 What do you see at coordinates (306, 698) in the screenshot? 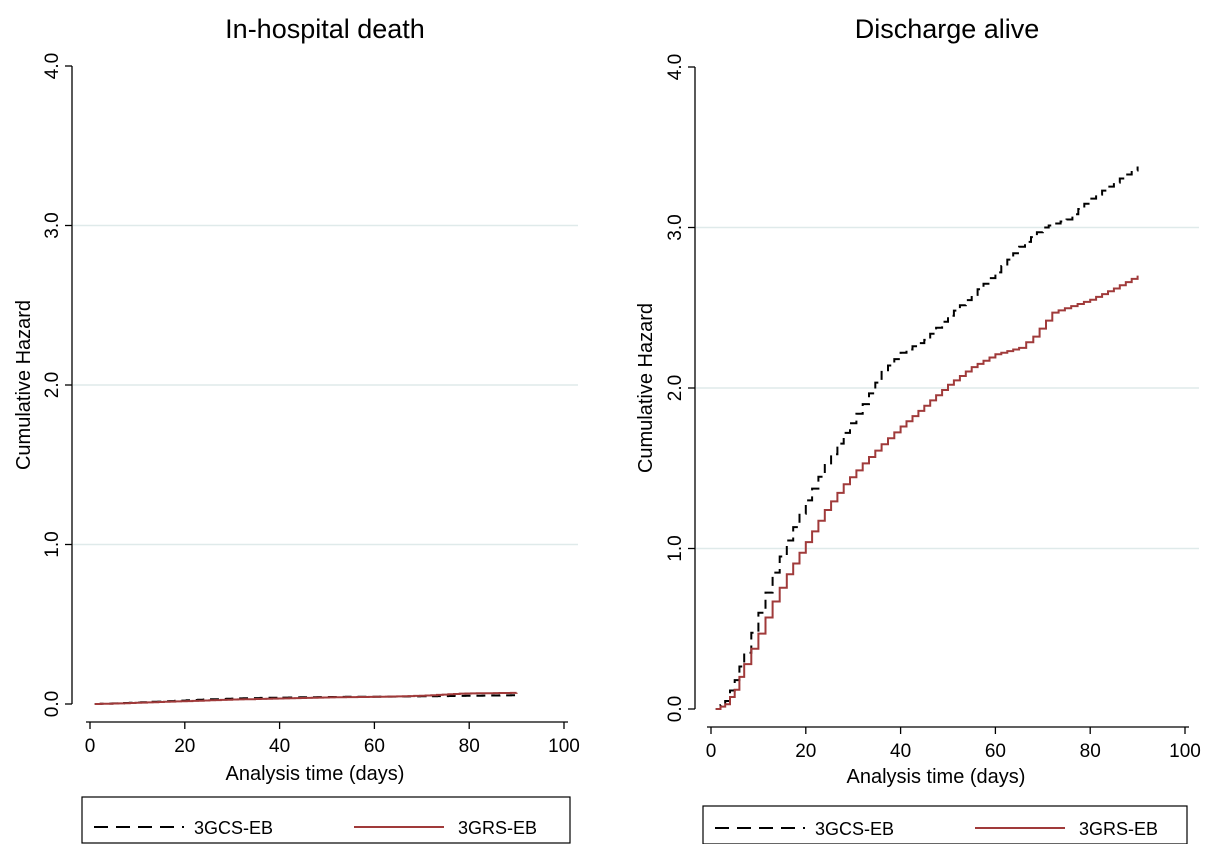
I see `series-line-3grs-eb` at bounding box center [306, 698].